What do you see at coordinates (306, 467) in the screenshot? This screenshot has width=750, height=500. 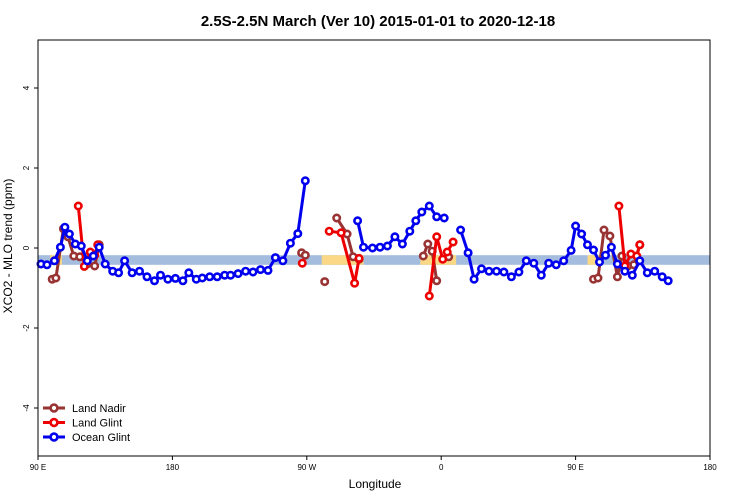 I see `x-tick-label: 90 W` at bounding box center [306, 467].